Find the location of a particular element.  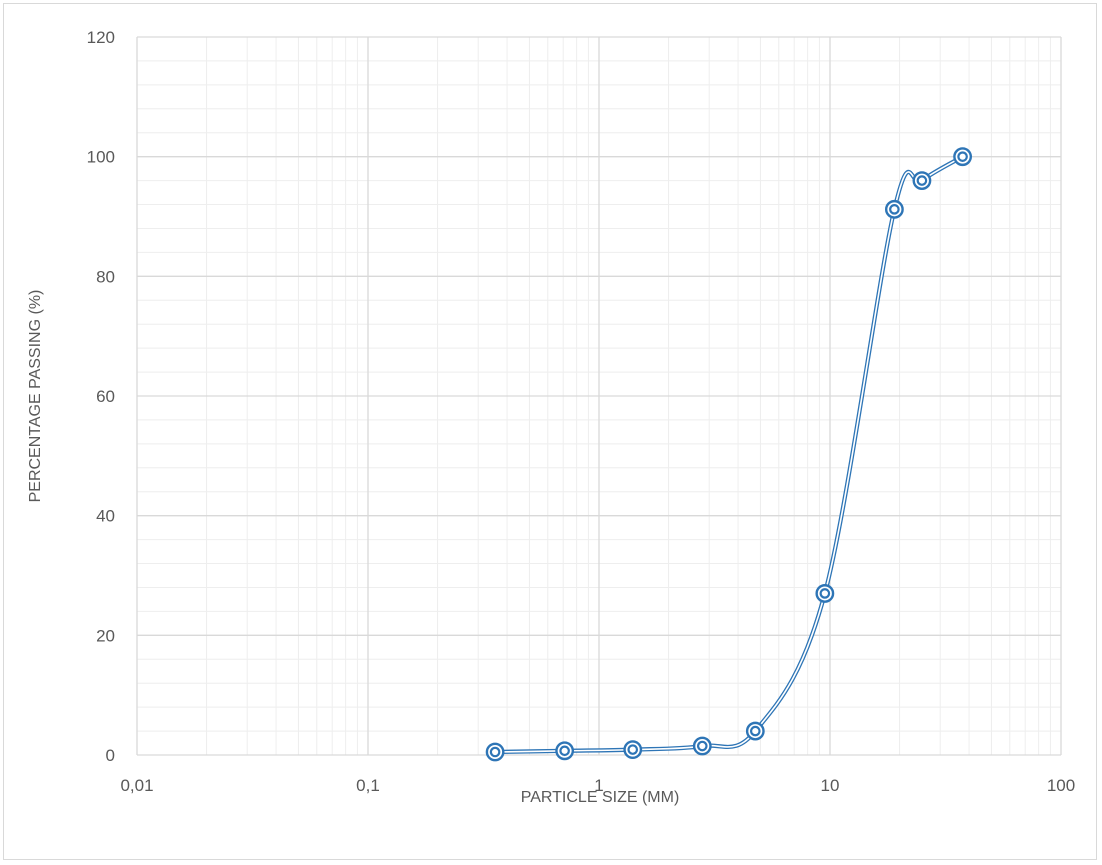

x-tick-labels: 0,01 0,1 1 10 100 is located at coordinates (597, 785).